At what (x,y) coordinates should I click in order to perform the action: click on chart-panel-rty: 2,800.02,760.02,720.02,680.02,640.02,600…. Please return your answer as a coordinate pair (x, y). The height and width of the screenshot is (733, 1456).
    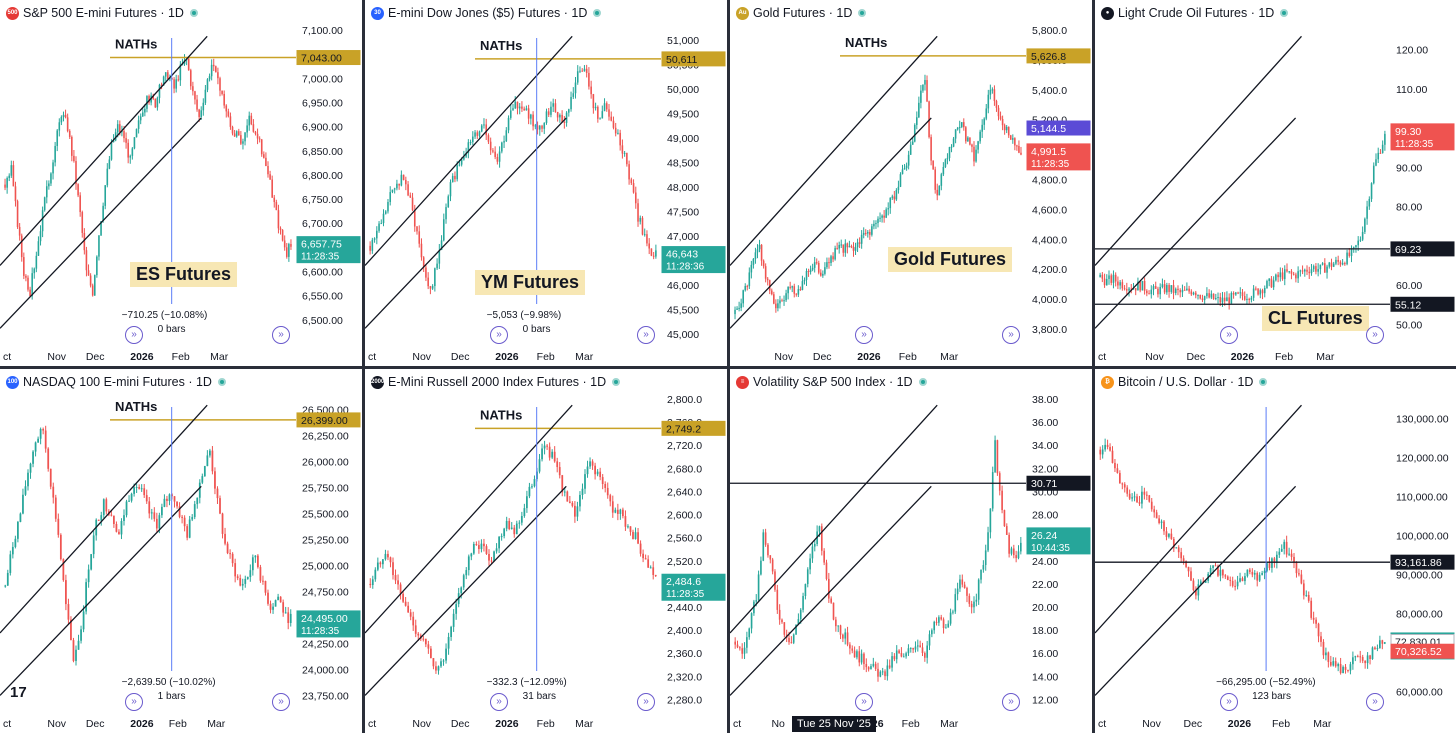
    Looking at the image, I should click on (546, 551).